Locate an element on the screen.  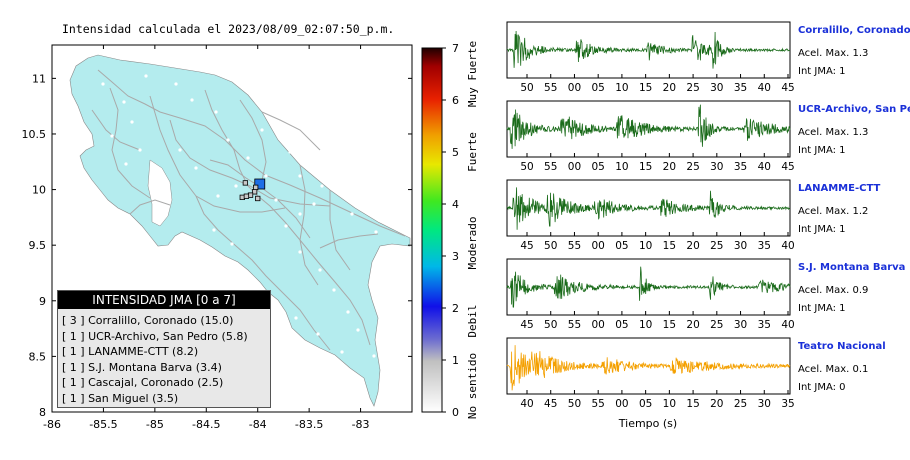
colorbar-tick-label: 5 is located at coordinates (455, 152).